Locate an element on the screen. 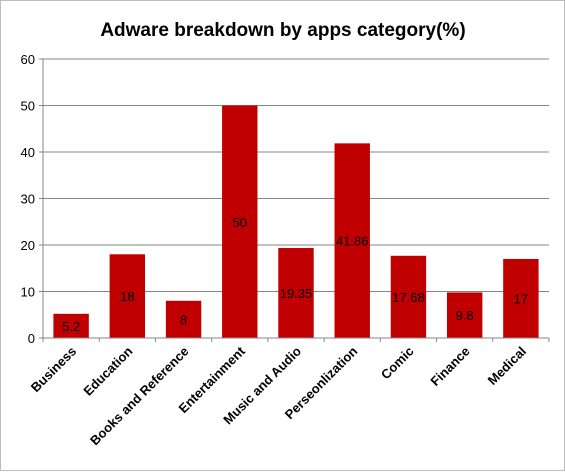 This screenshot has width=565, height=472. data-label: 8 is located at coordinates (183, 319).